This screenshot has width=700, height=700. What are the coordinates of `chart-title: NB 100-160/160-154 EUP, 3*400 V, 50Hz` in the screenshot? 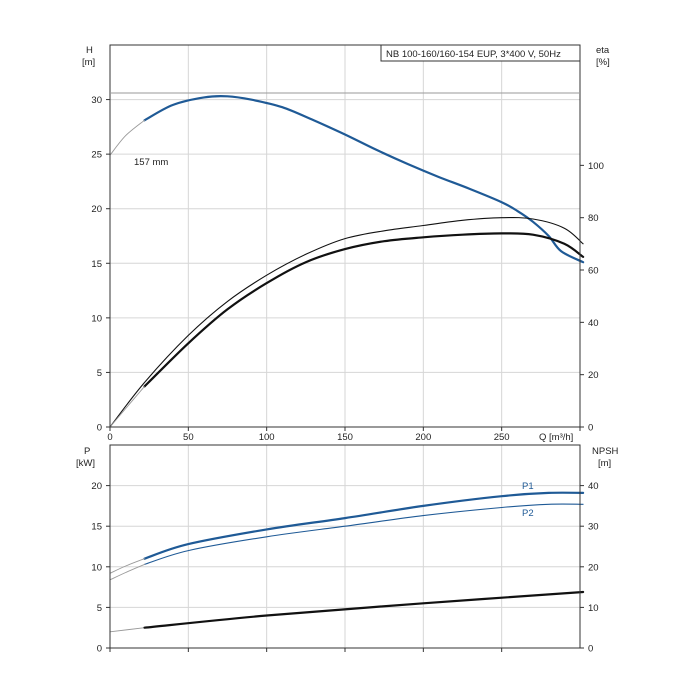 It's located at (473, 54).